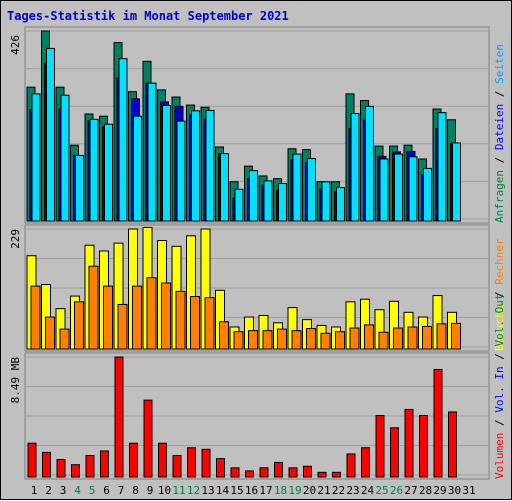  What do you see at coordinates (396, 490) in the screenshot?
I see `x-tick-label-day-26: 26` at bounding box center [396, 490].